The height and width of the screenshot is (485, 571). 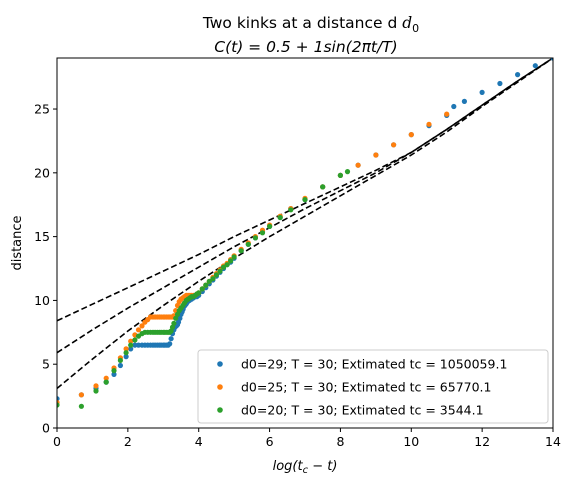 I want to click on y-axis: 0 5 10 15 20 25, so click(x=45, y=269).